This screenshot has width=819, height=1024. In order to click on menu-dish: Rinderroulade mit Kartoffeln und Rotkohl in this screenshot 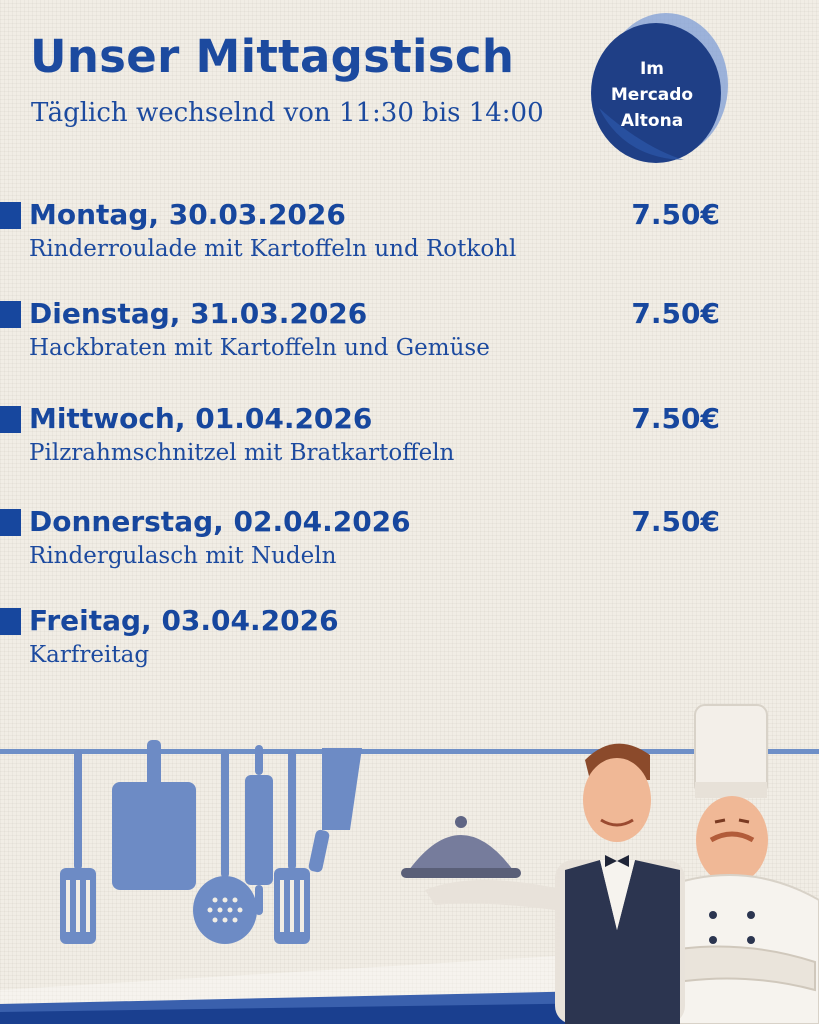, I will do `click(273, 249)`.